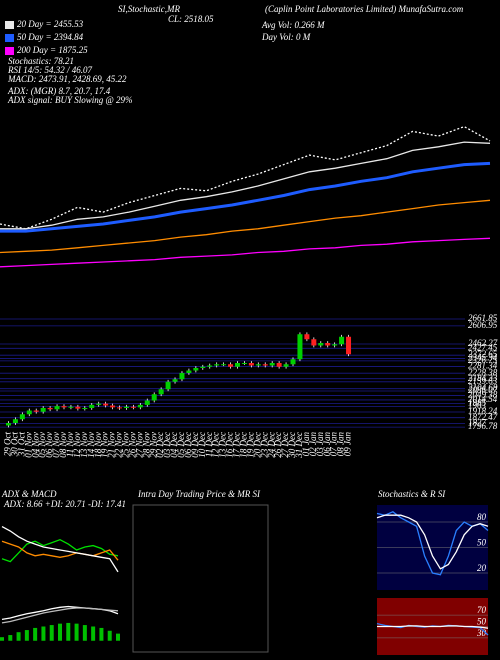  What do you see at coordinates (223, 445) in the screenshot?
I see `x-tick-label: 13 Dec` at bounding box center [223, 445].